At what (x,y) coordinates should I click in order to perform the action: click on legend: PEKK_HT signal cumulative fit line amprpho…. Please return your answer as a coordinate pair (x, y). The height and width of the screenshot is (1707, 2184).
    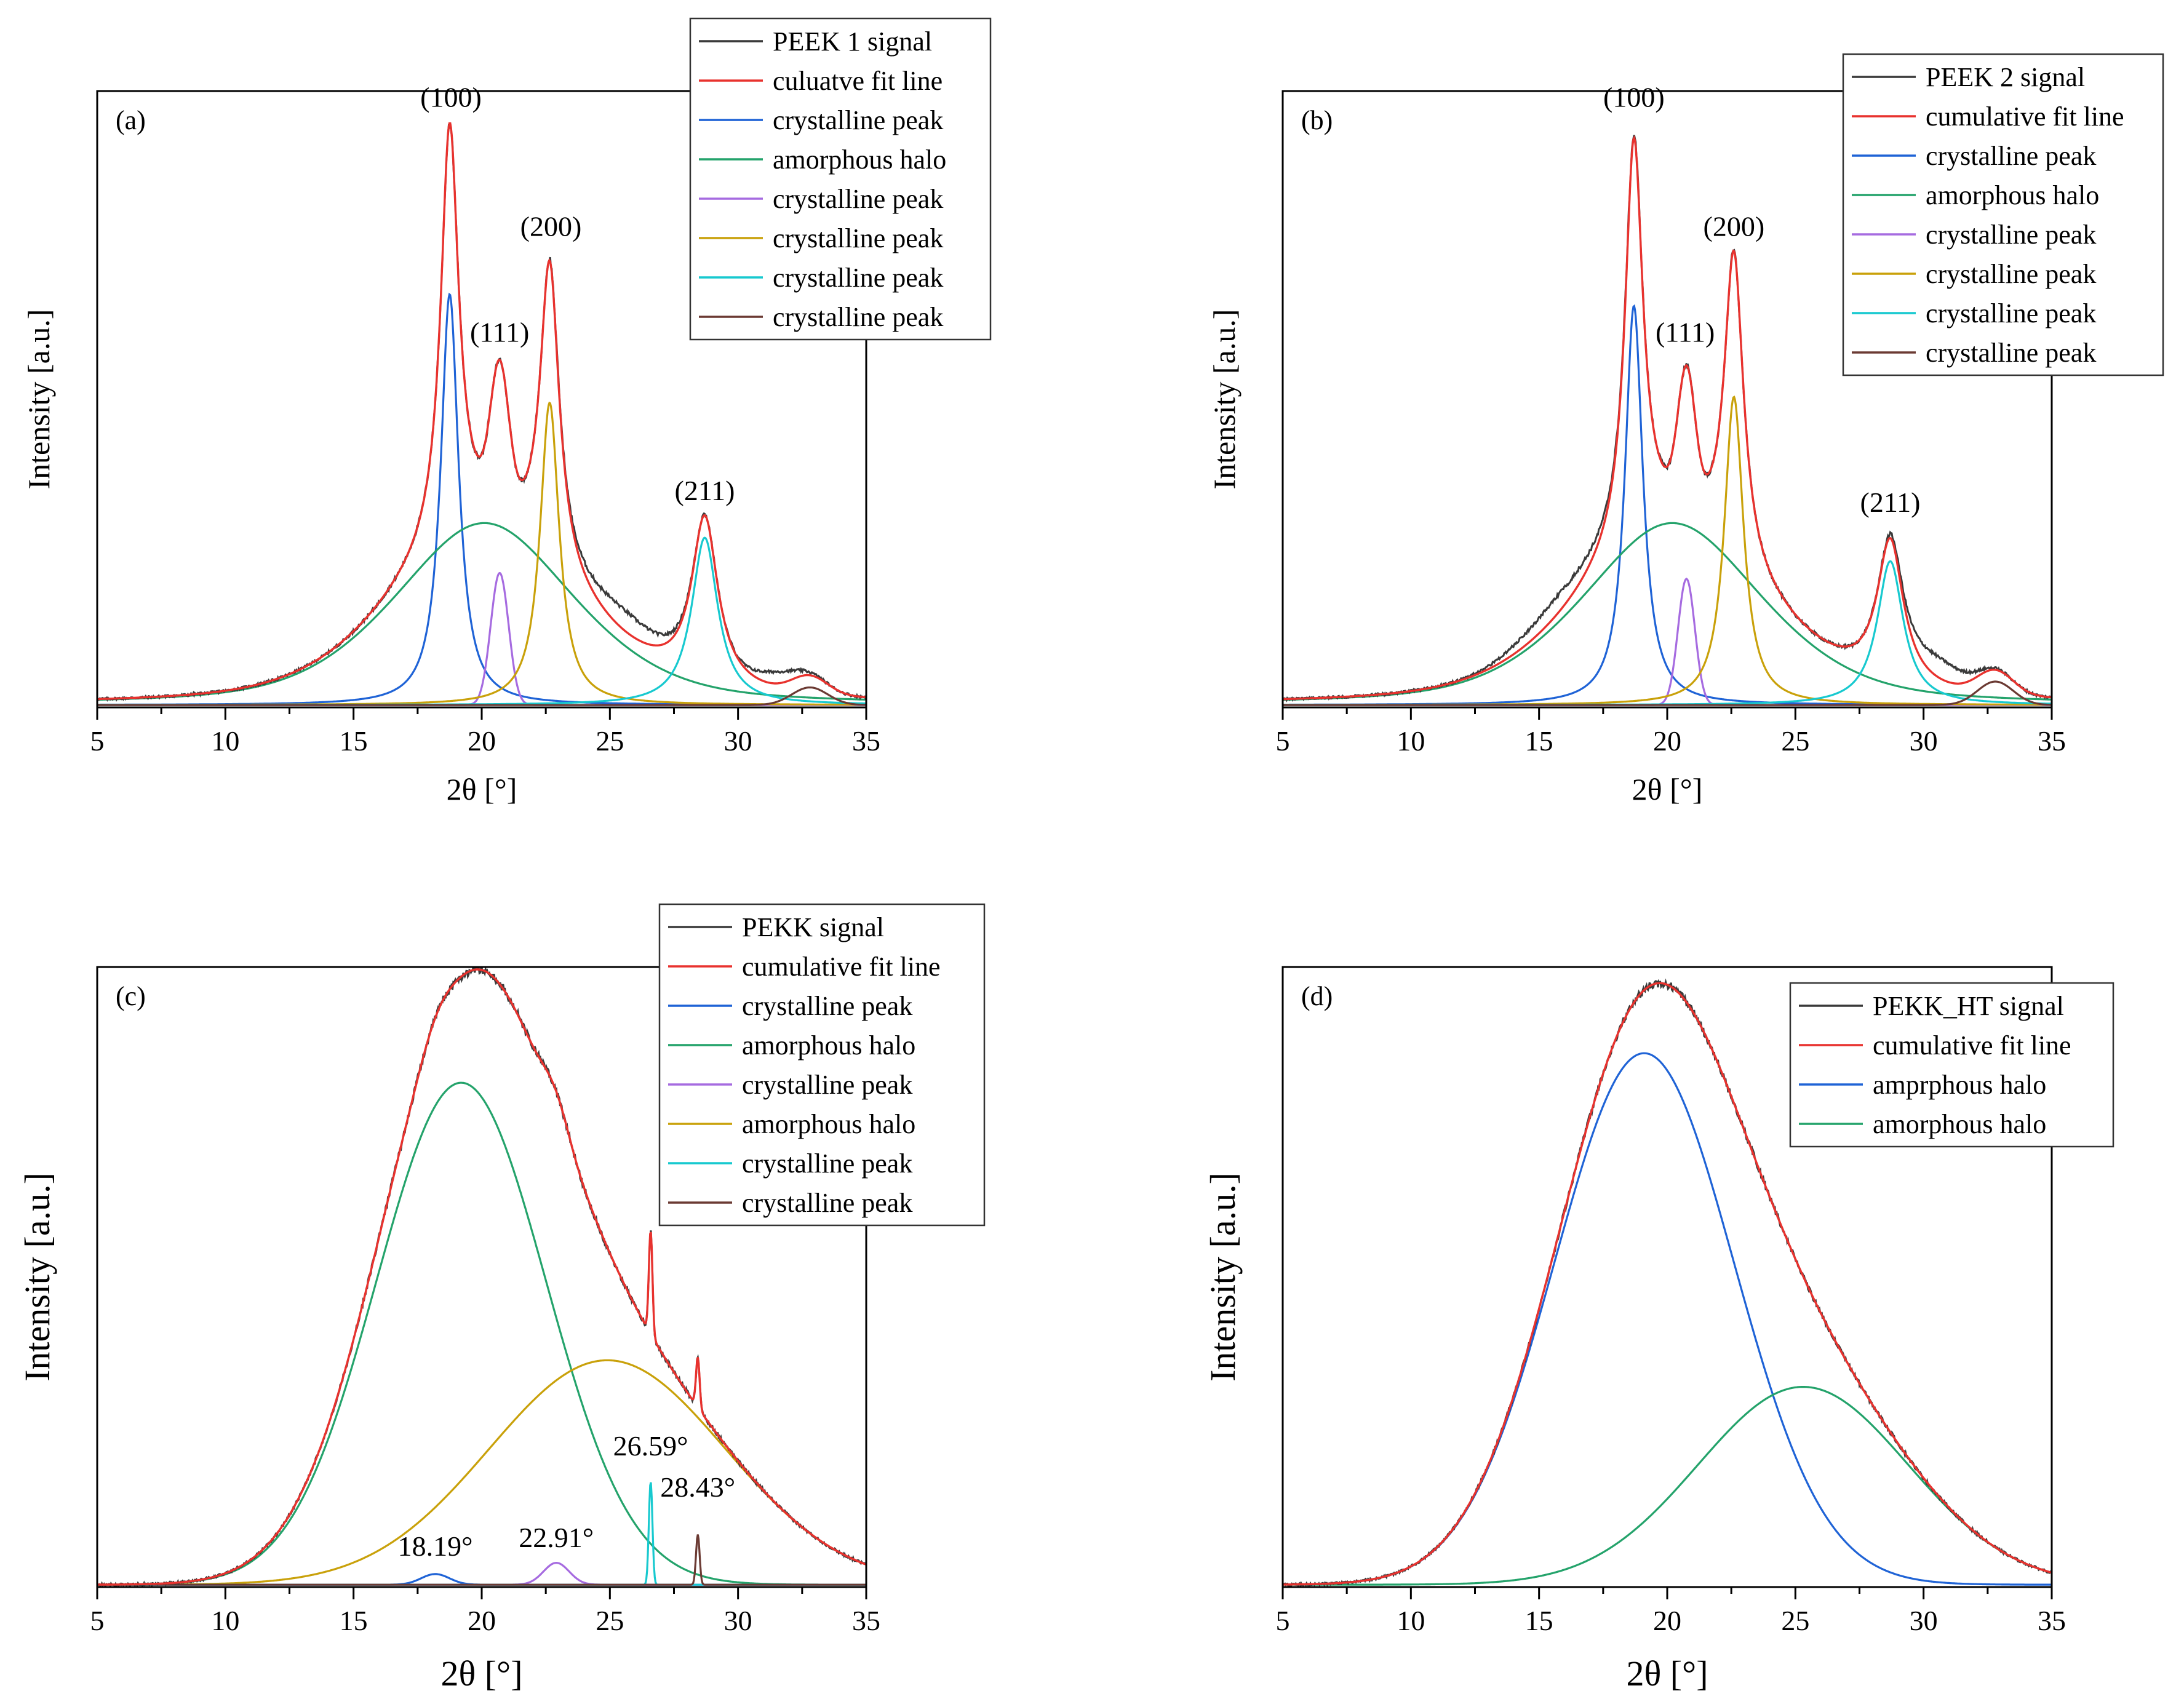
    Looking at the image, I should click on (1952, 1065).